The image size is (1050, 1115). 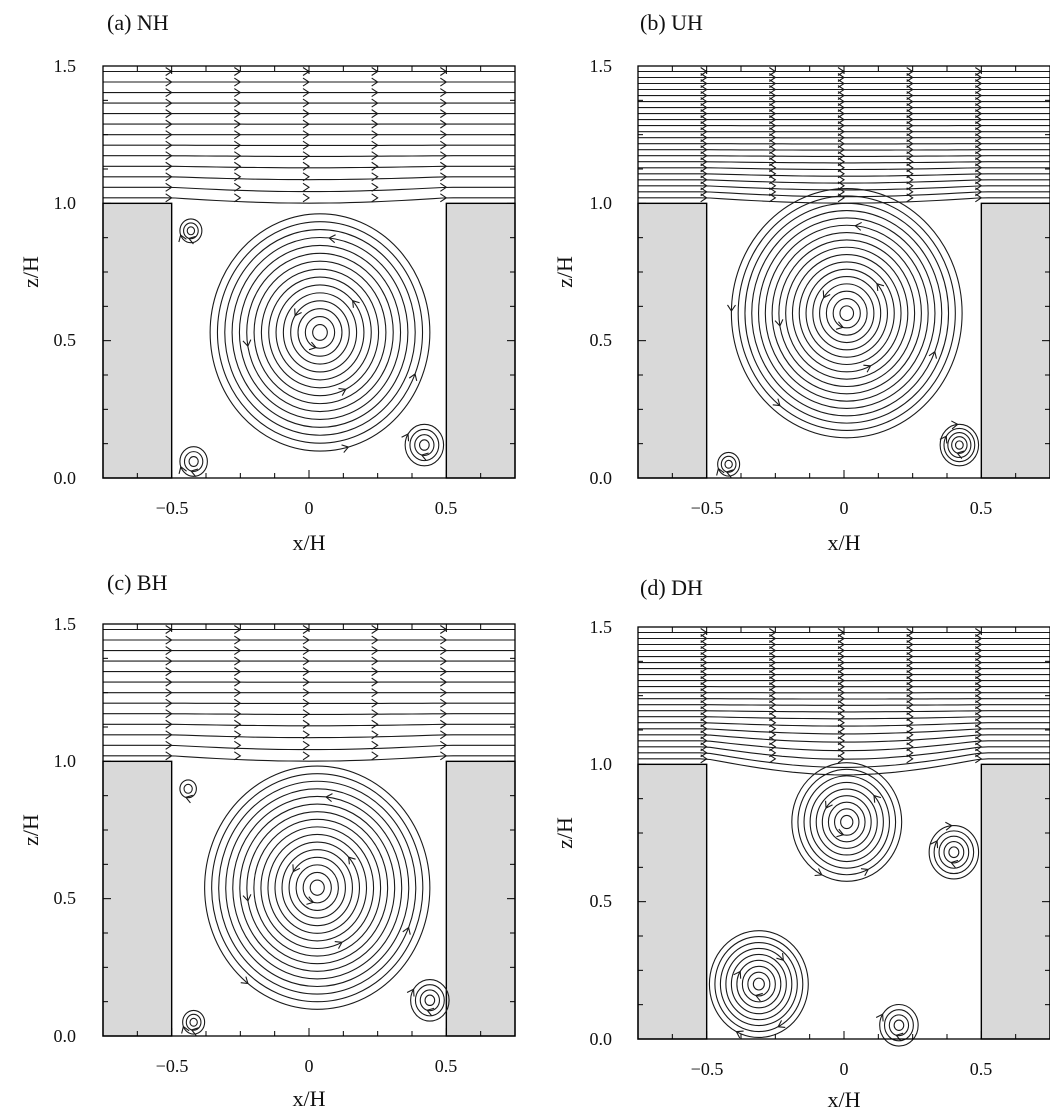 I want to click on building-right, so click(x=1015, y=340).